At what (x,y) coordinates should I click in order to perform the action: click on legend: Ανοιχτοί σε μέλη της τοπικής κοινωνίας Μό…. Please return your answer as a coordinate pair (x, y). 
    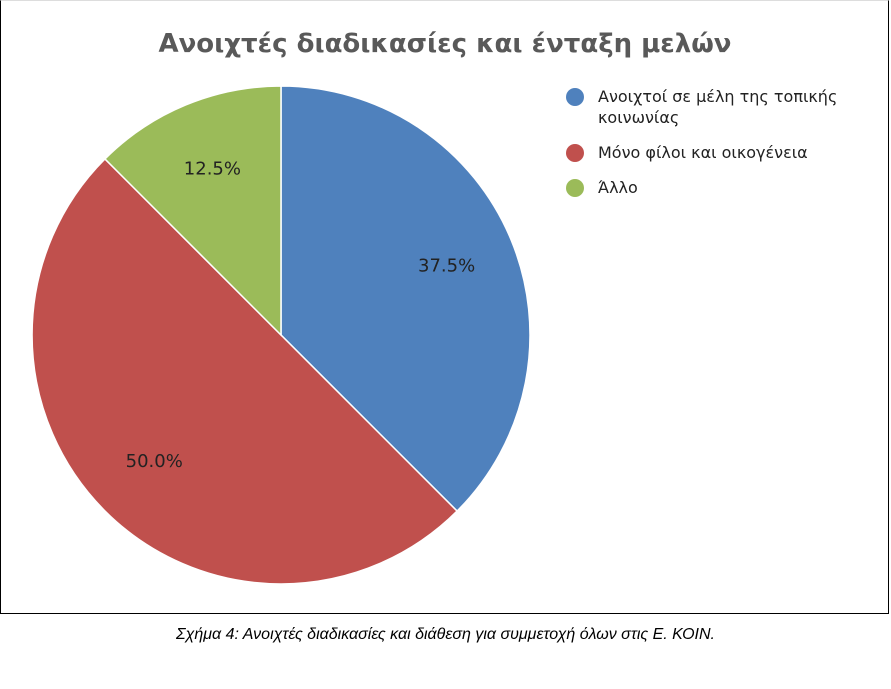
    Looking at the image, I should click on (711, 149).